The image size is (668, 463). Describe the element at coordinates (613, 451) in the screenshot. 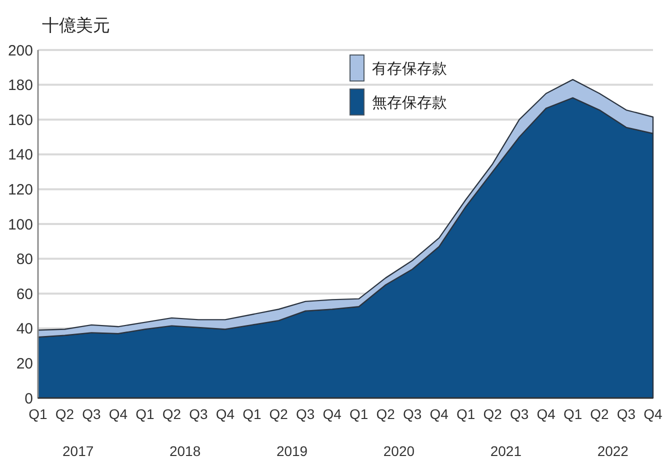

I see `text: 2022` at that location.